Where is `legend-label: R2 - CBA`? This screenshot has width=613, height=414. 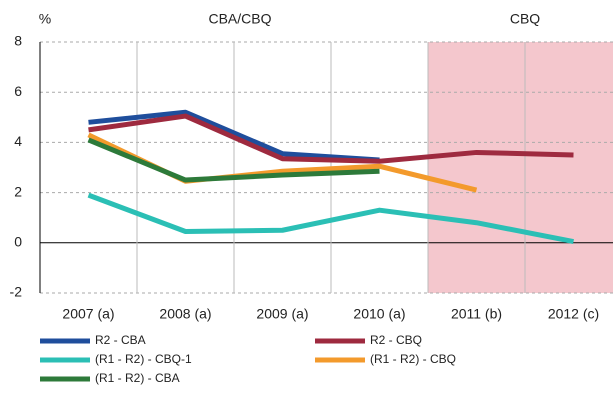
legend-label: R2 - CBA is located at coordinates (120, 340).